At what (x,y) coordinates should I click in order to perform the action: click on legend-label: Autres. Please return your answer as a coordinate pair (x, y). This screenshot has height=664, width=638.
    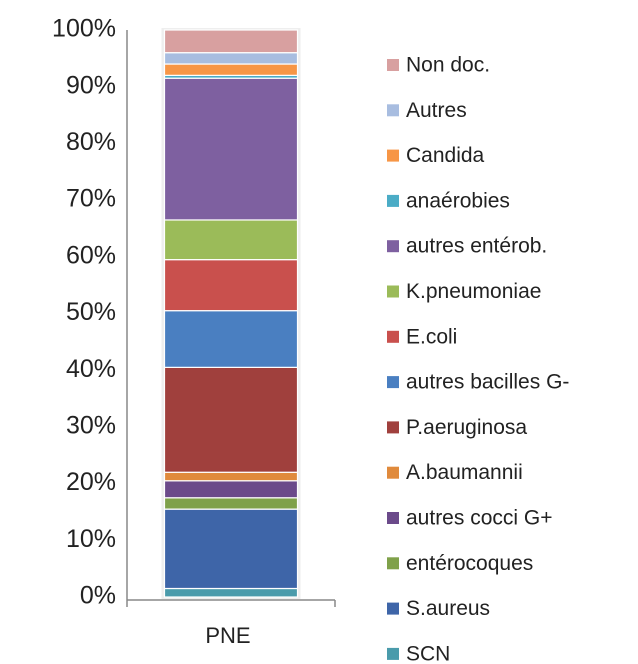
    Looking at the image, I should click on (436, 110).